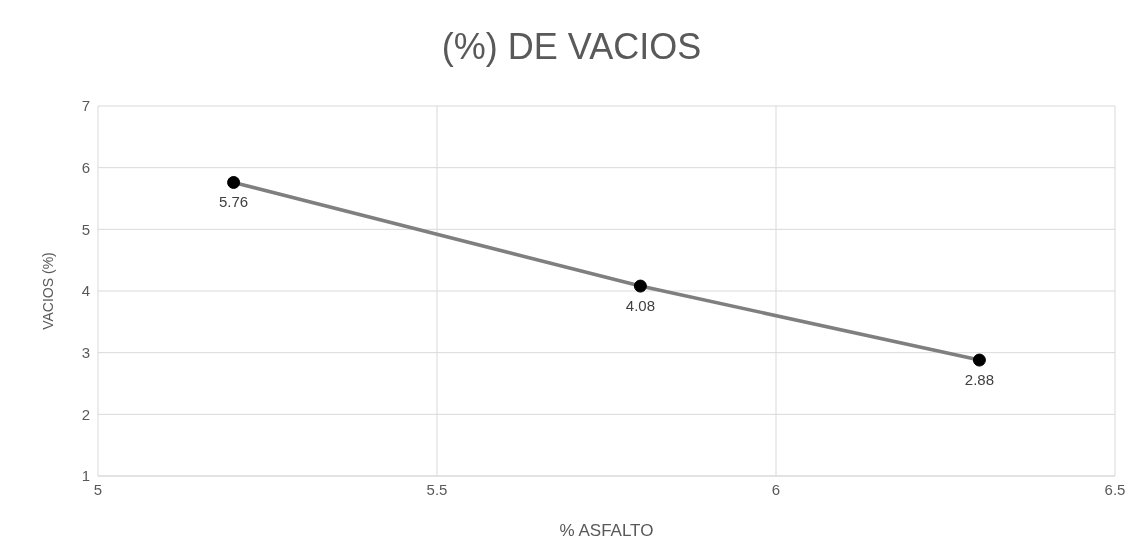 The height and width of the screenshot is (552, 1143). Describe the element at coordinates (437, 489) in the screenshot. I see `x-tick-label: 5.5` at that location.